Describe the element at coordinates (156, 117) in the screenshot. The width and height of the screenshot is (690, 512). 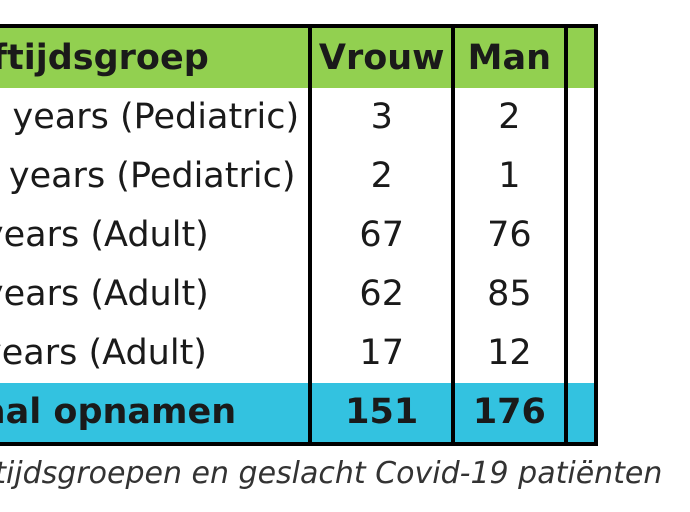
I see `age-group-cell: 0-17 years (Pediatric)` at that location.